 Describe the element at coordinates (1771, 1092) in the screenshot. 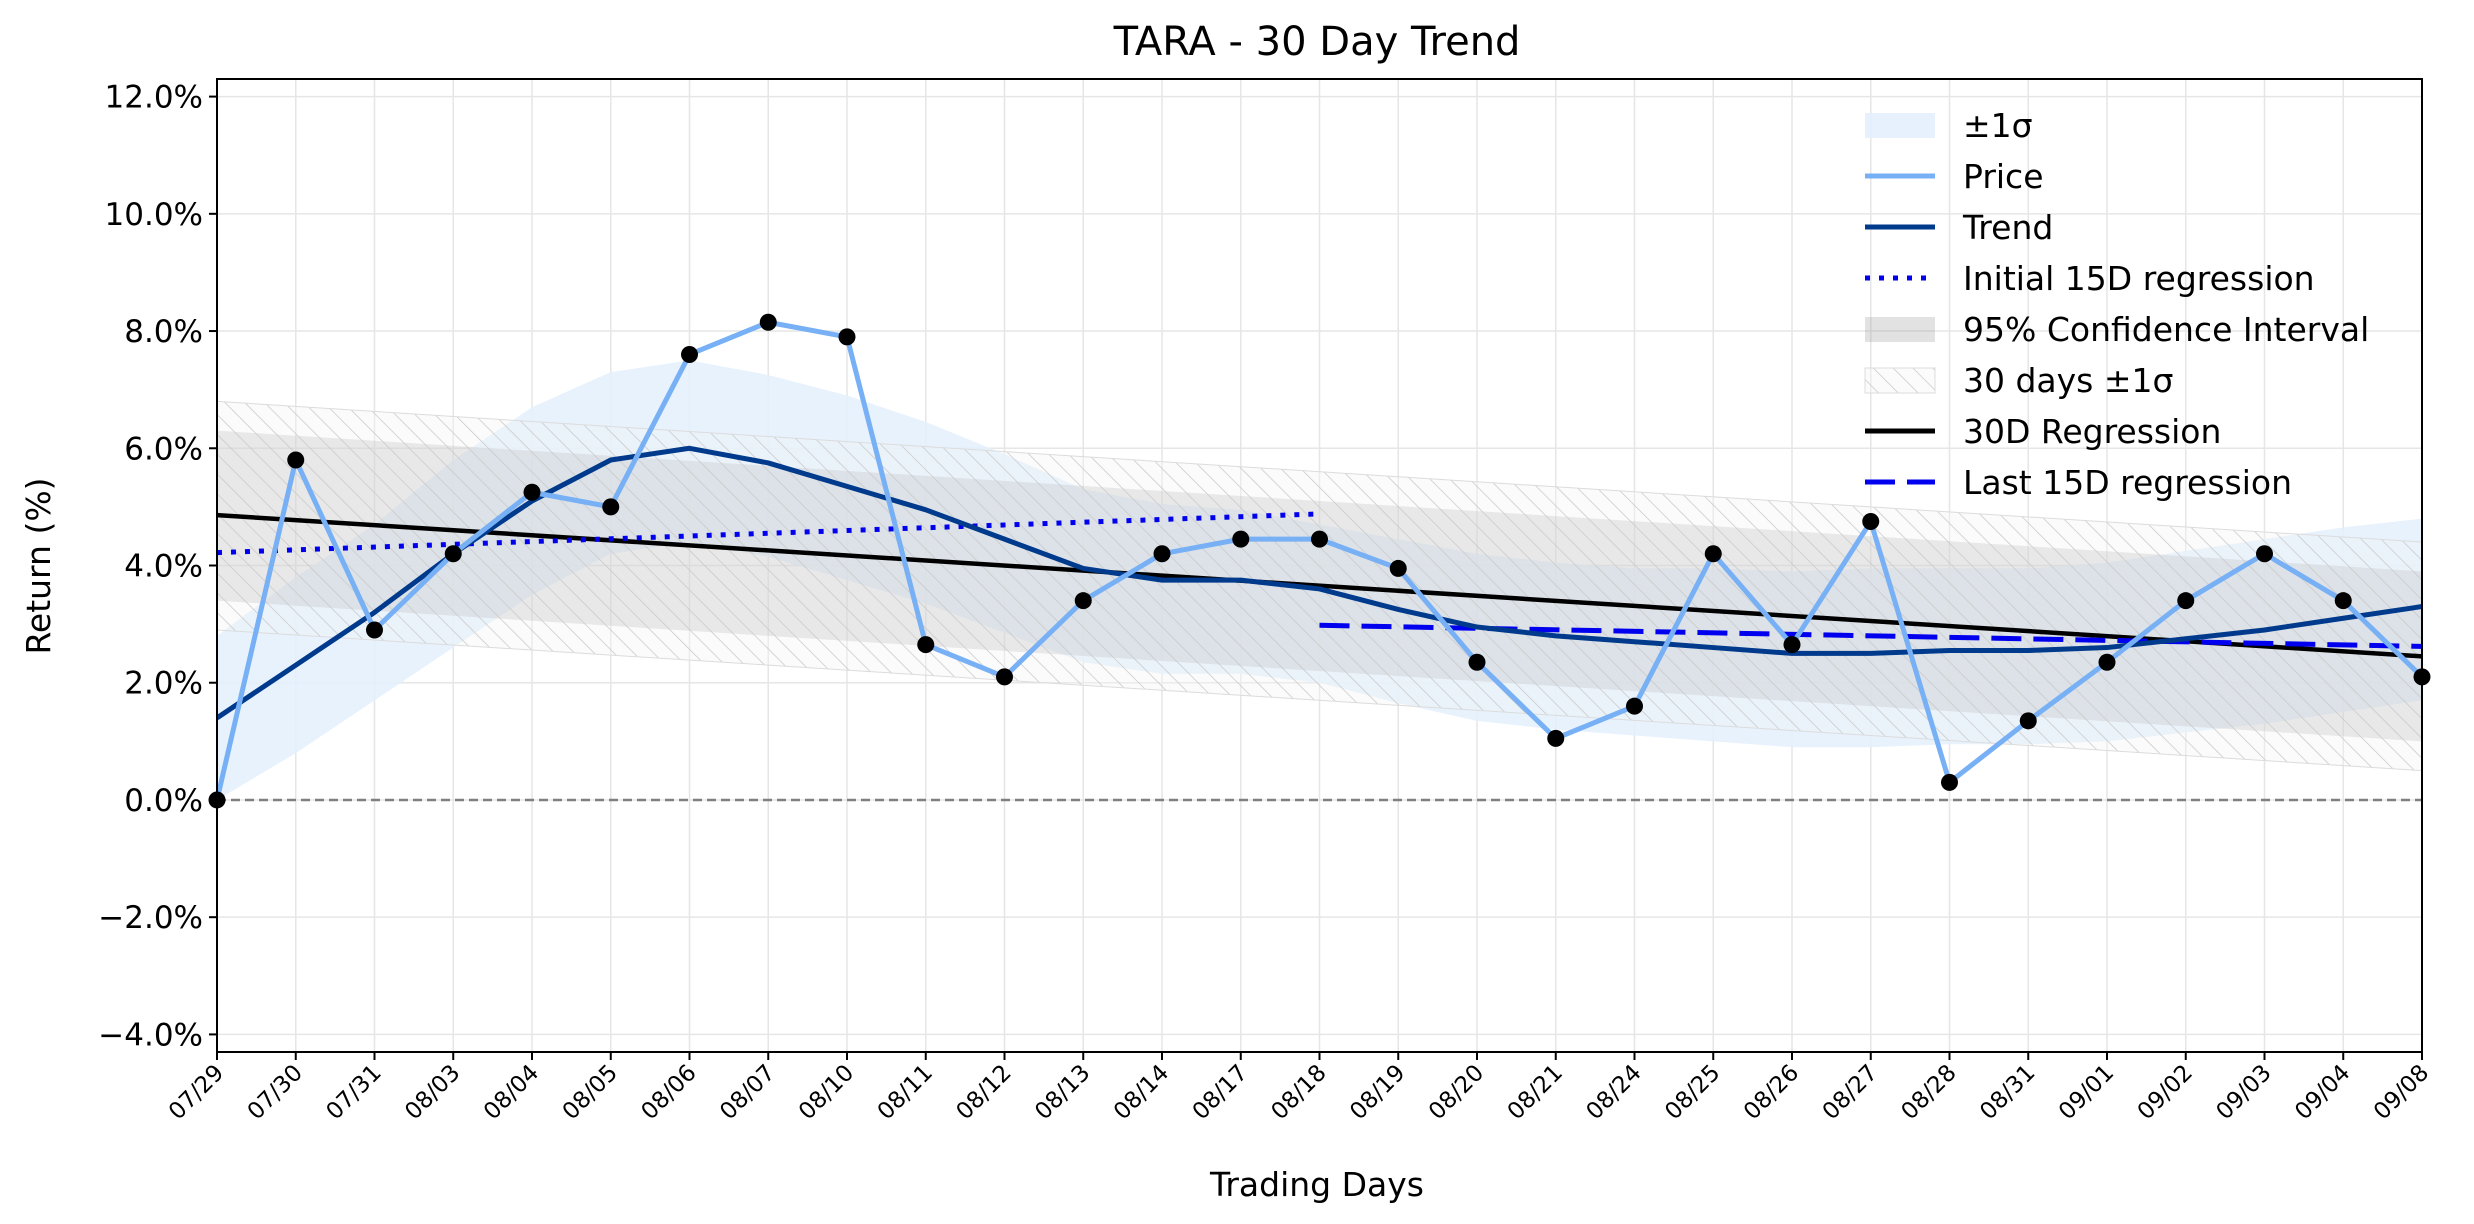

I see `x-tick-label: 08/26` at that location.